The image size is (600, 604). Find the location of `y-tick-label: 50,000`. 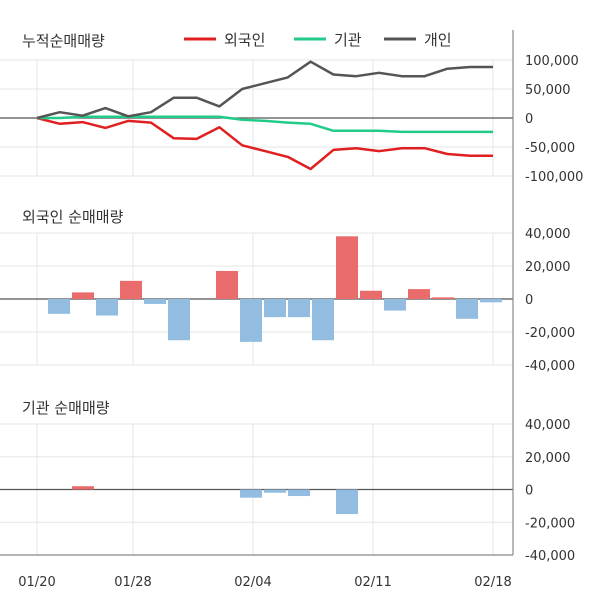

y-tick-label: 50,000 is located at coordinates (548, 90).